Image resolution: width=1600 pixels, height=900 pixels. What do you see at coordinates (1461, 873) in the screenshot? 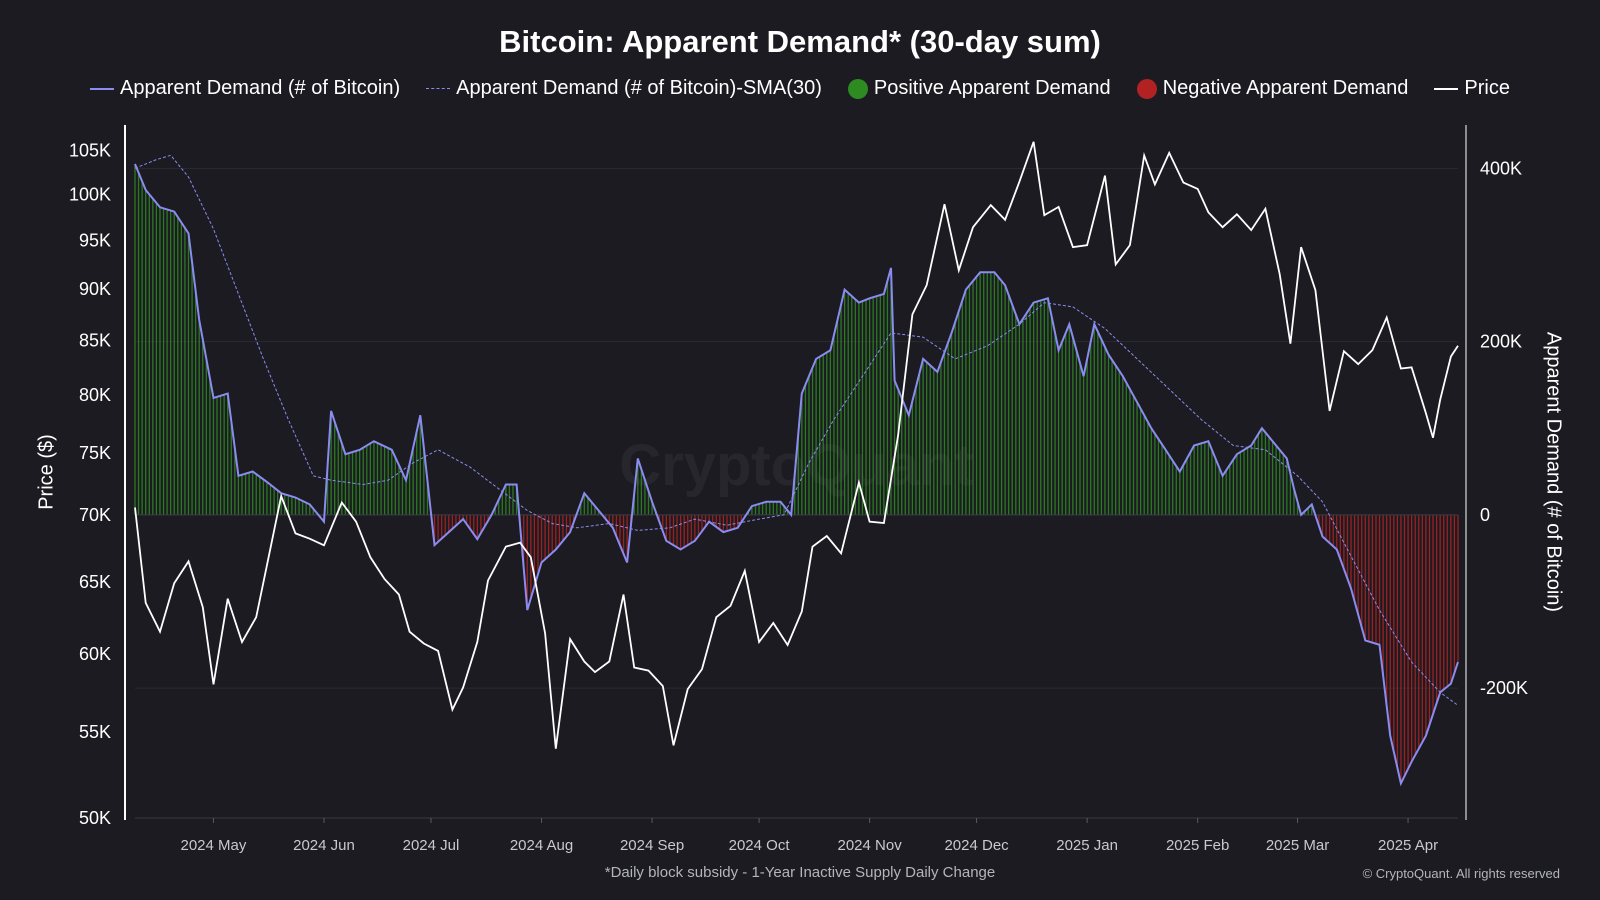
I see `copyright: © CryptoQuant. All rights reserved` at bounding box center [1461, 873].